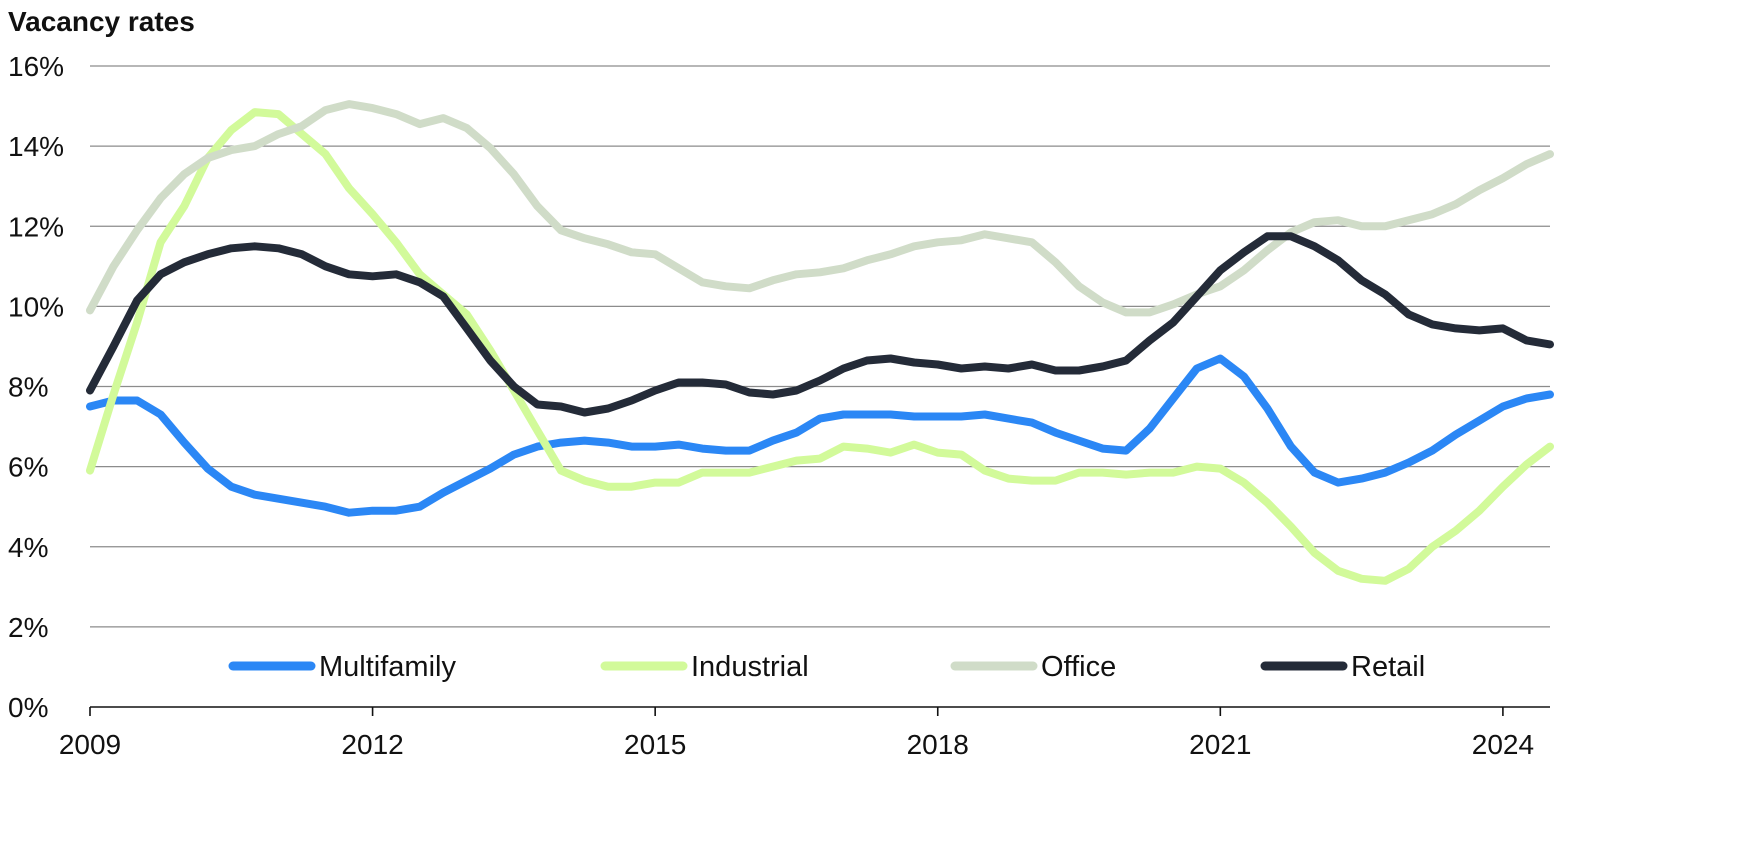  What do you see at coordinates (28, 387) in the screenshot?
I see `y-tick-label: 8%` at bounding box center [28, 387].